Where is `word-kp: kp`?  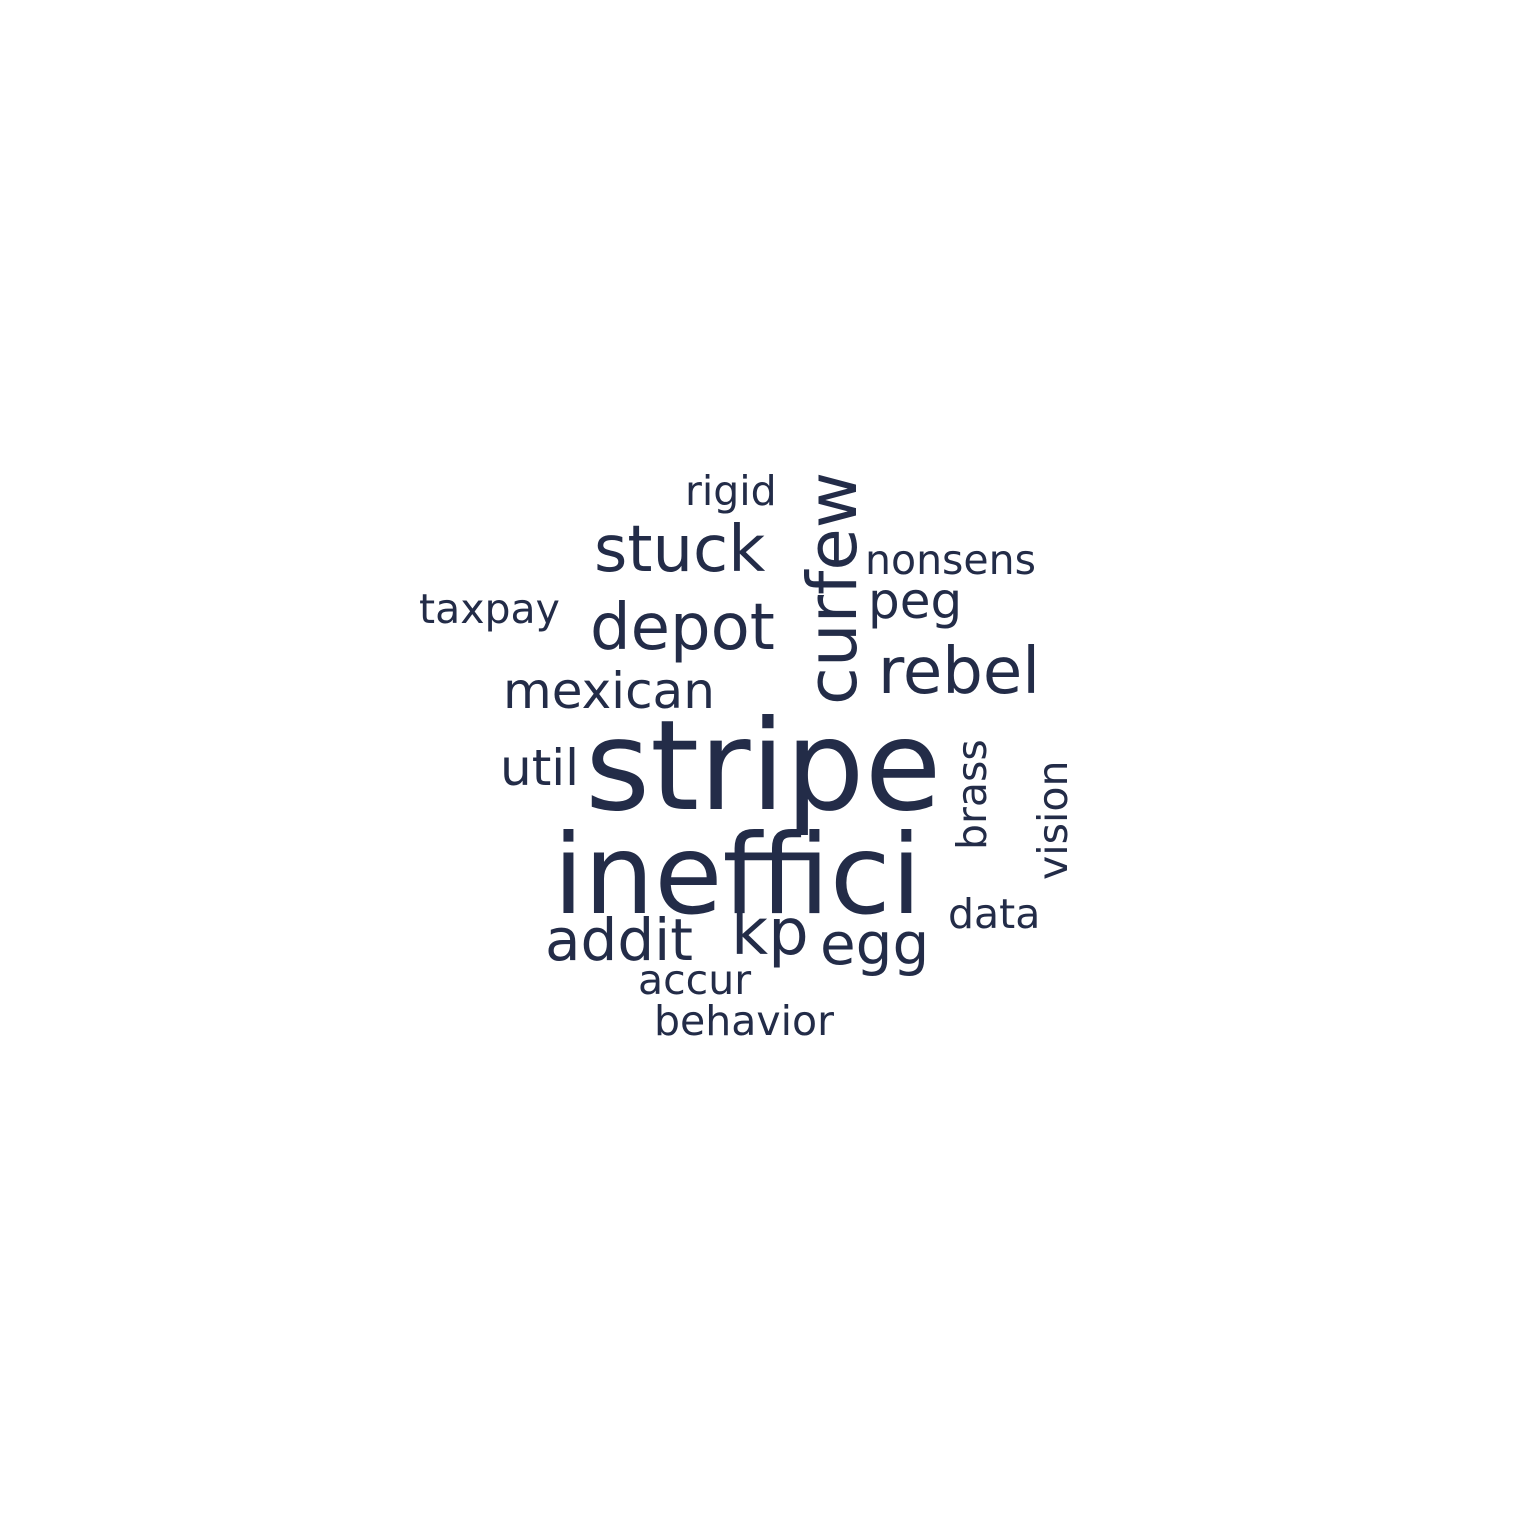
word-kp: kp is located at coordinates (770, 933).